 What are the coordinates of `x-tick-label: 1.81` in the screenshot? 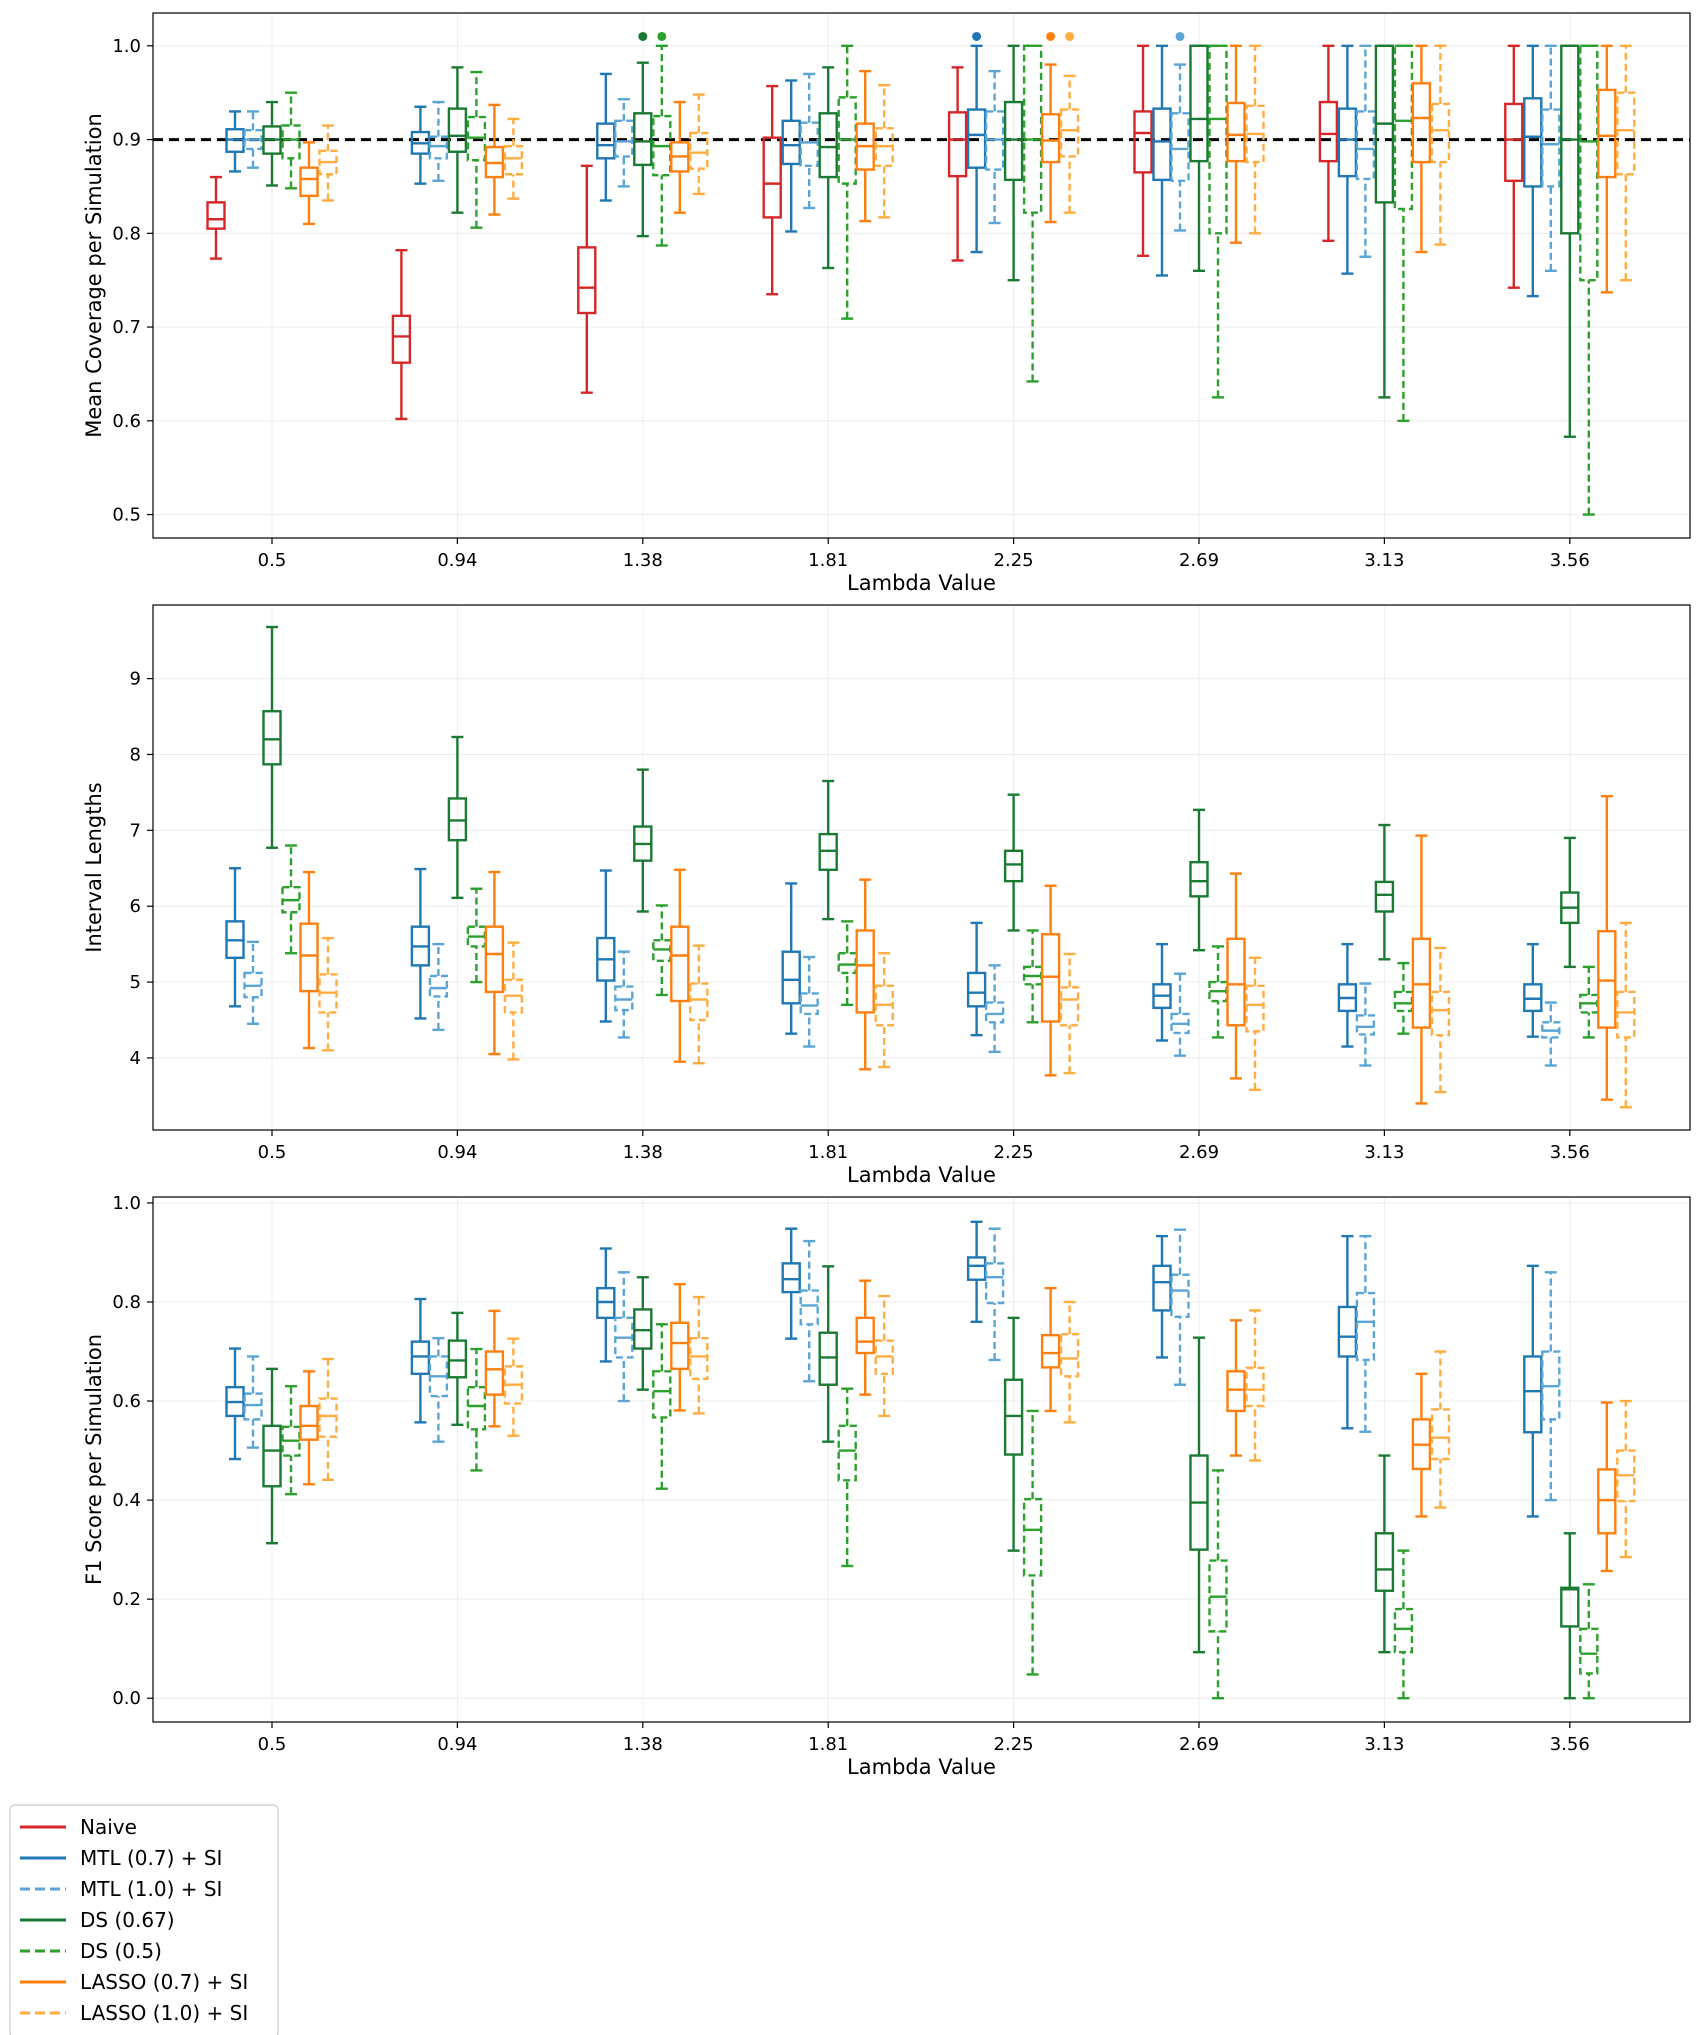 It's located at (828, 1152).